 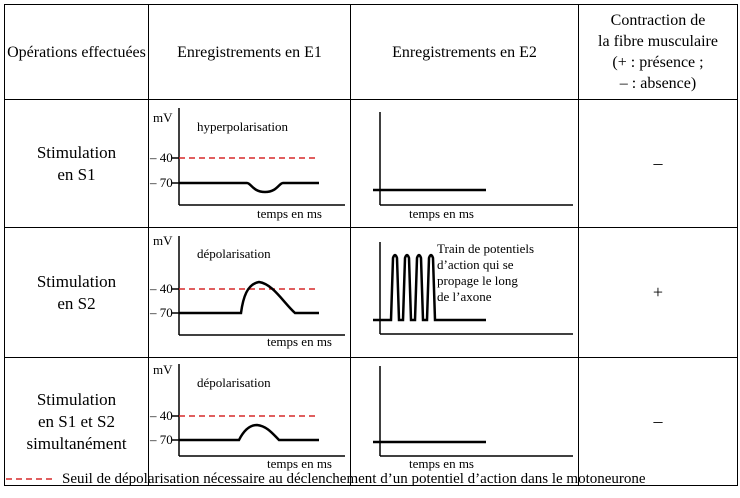 What do you see at coordinates (76, 421) in the screenshot?
I see `row-label: Stimulation en S1 et S2 simultanément` at bounding box center [76, 421].